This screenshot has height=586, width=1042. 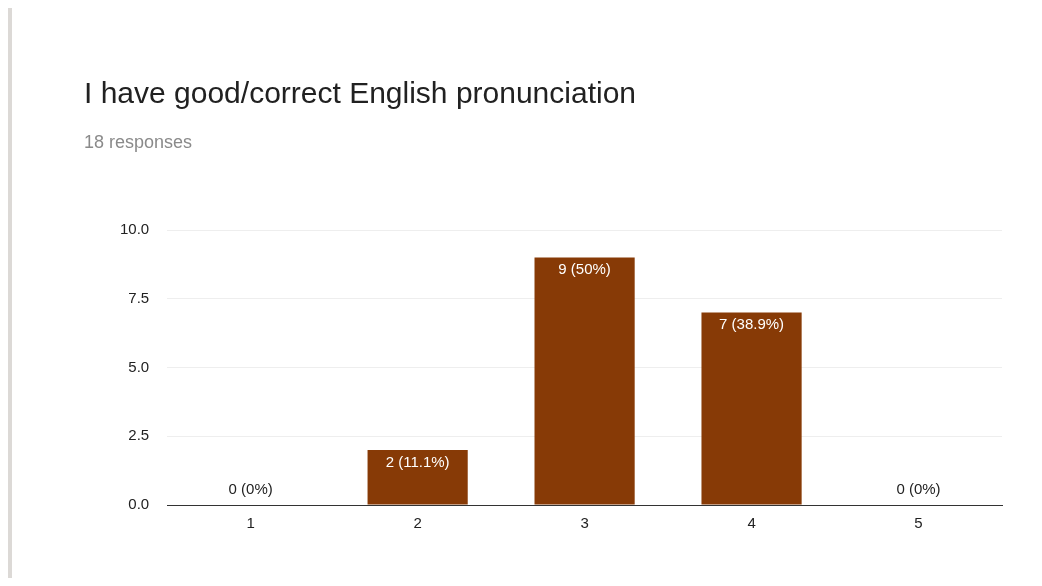 I want to click on y-tick-label: 5.0, so click(x=139, y=366).